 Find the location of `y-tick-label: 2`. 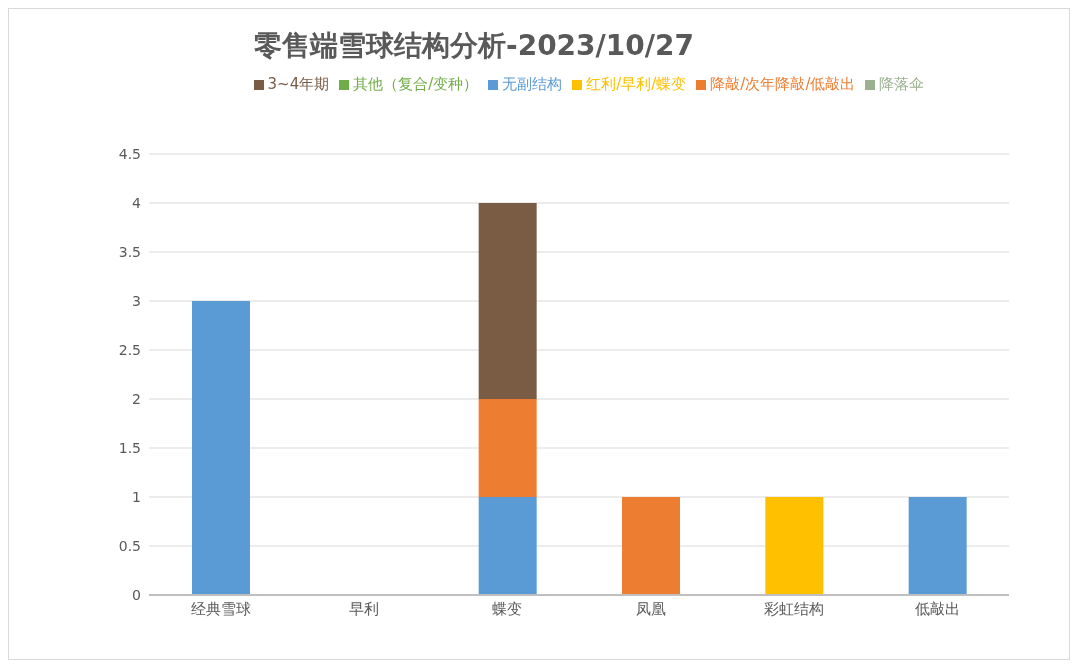

y-tick-label: 2 is located at coordinates (136, 398).